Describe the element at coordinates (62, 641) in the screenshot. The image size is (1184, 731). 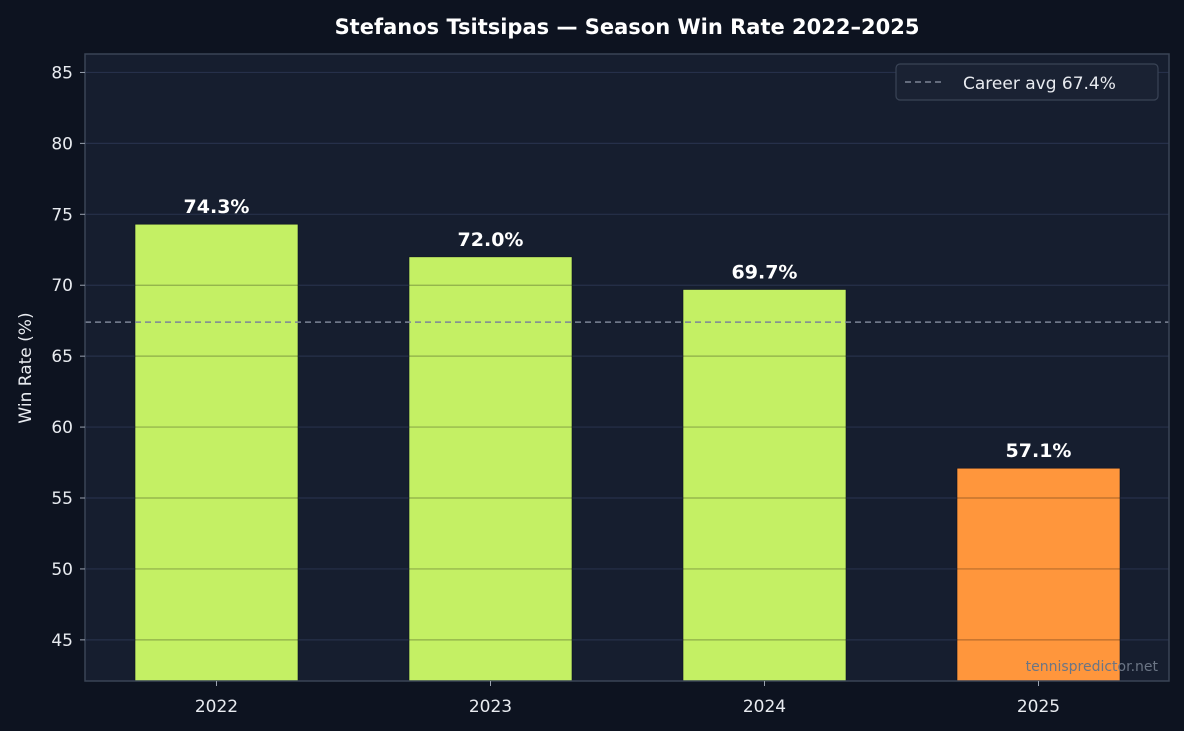
I see `y-tick-label: 45` at that location.